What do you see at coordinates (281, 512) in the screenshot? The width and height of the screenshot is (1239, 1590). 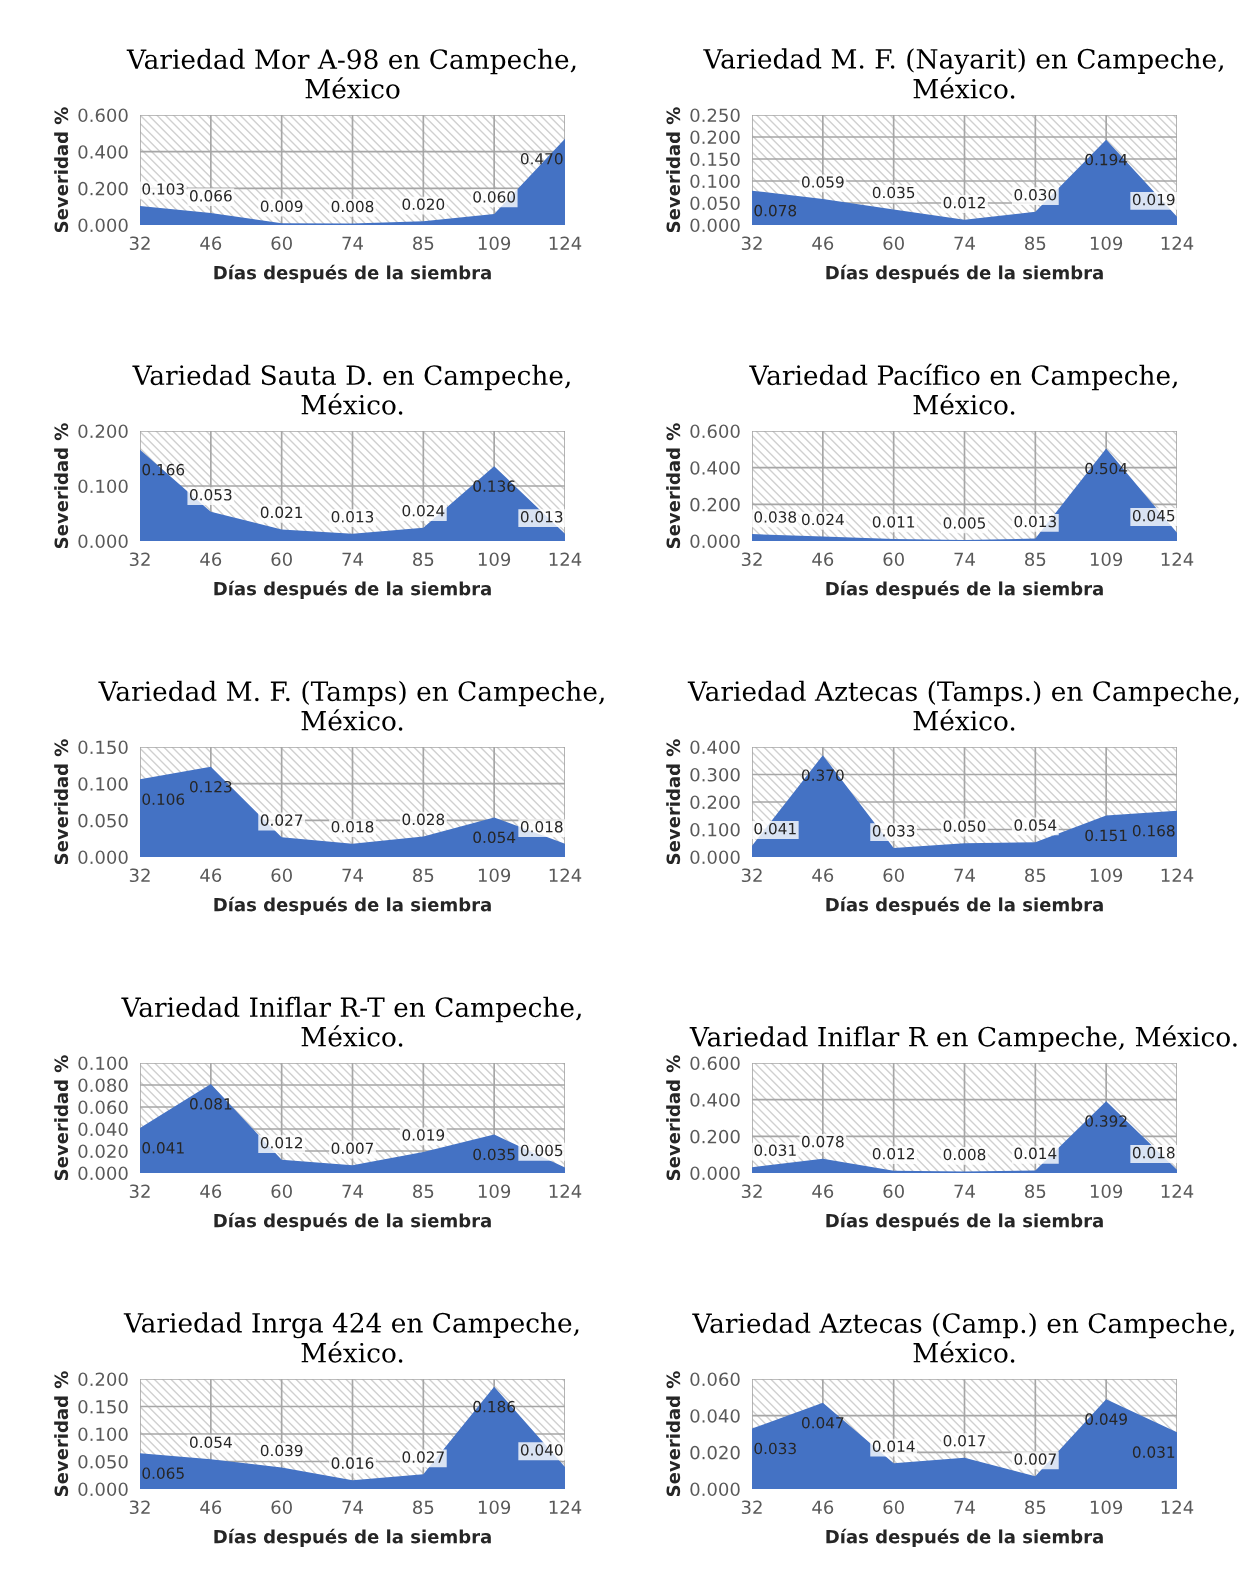 I see `data-label: 0.021` at bounding box center [281, 512].